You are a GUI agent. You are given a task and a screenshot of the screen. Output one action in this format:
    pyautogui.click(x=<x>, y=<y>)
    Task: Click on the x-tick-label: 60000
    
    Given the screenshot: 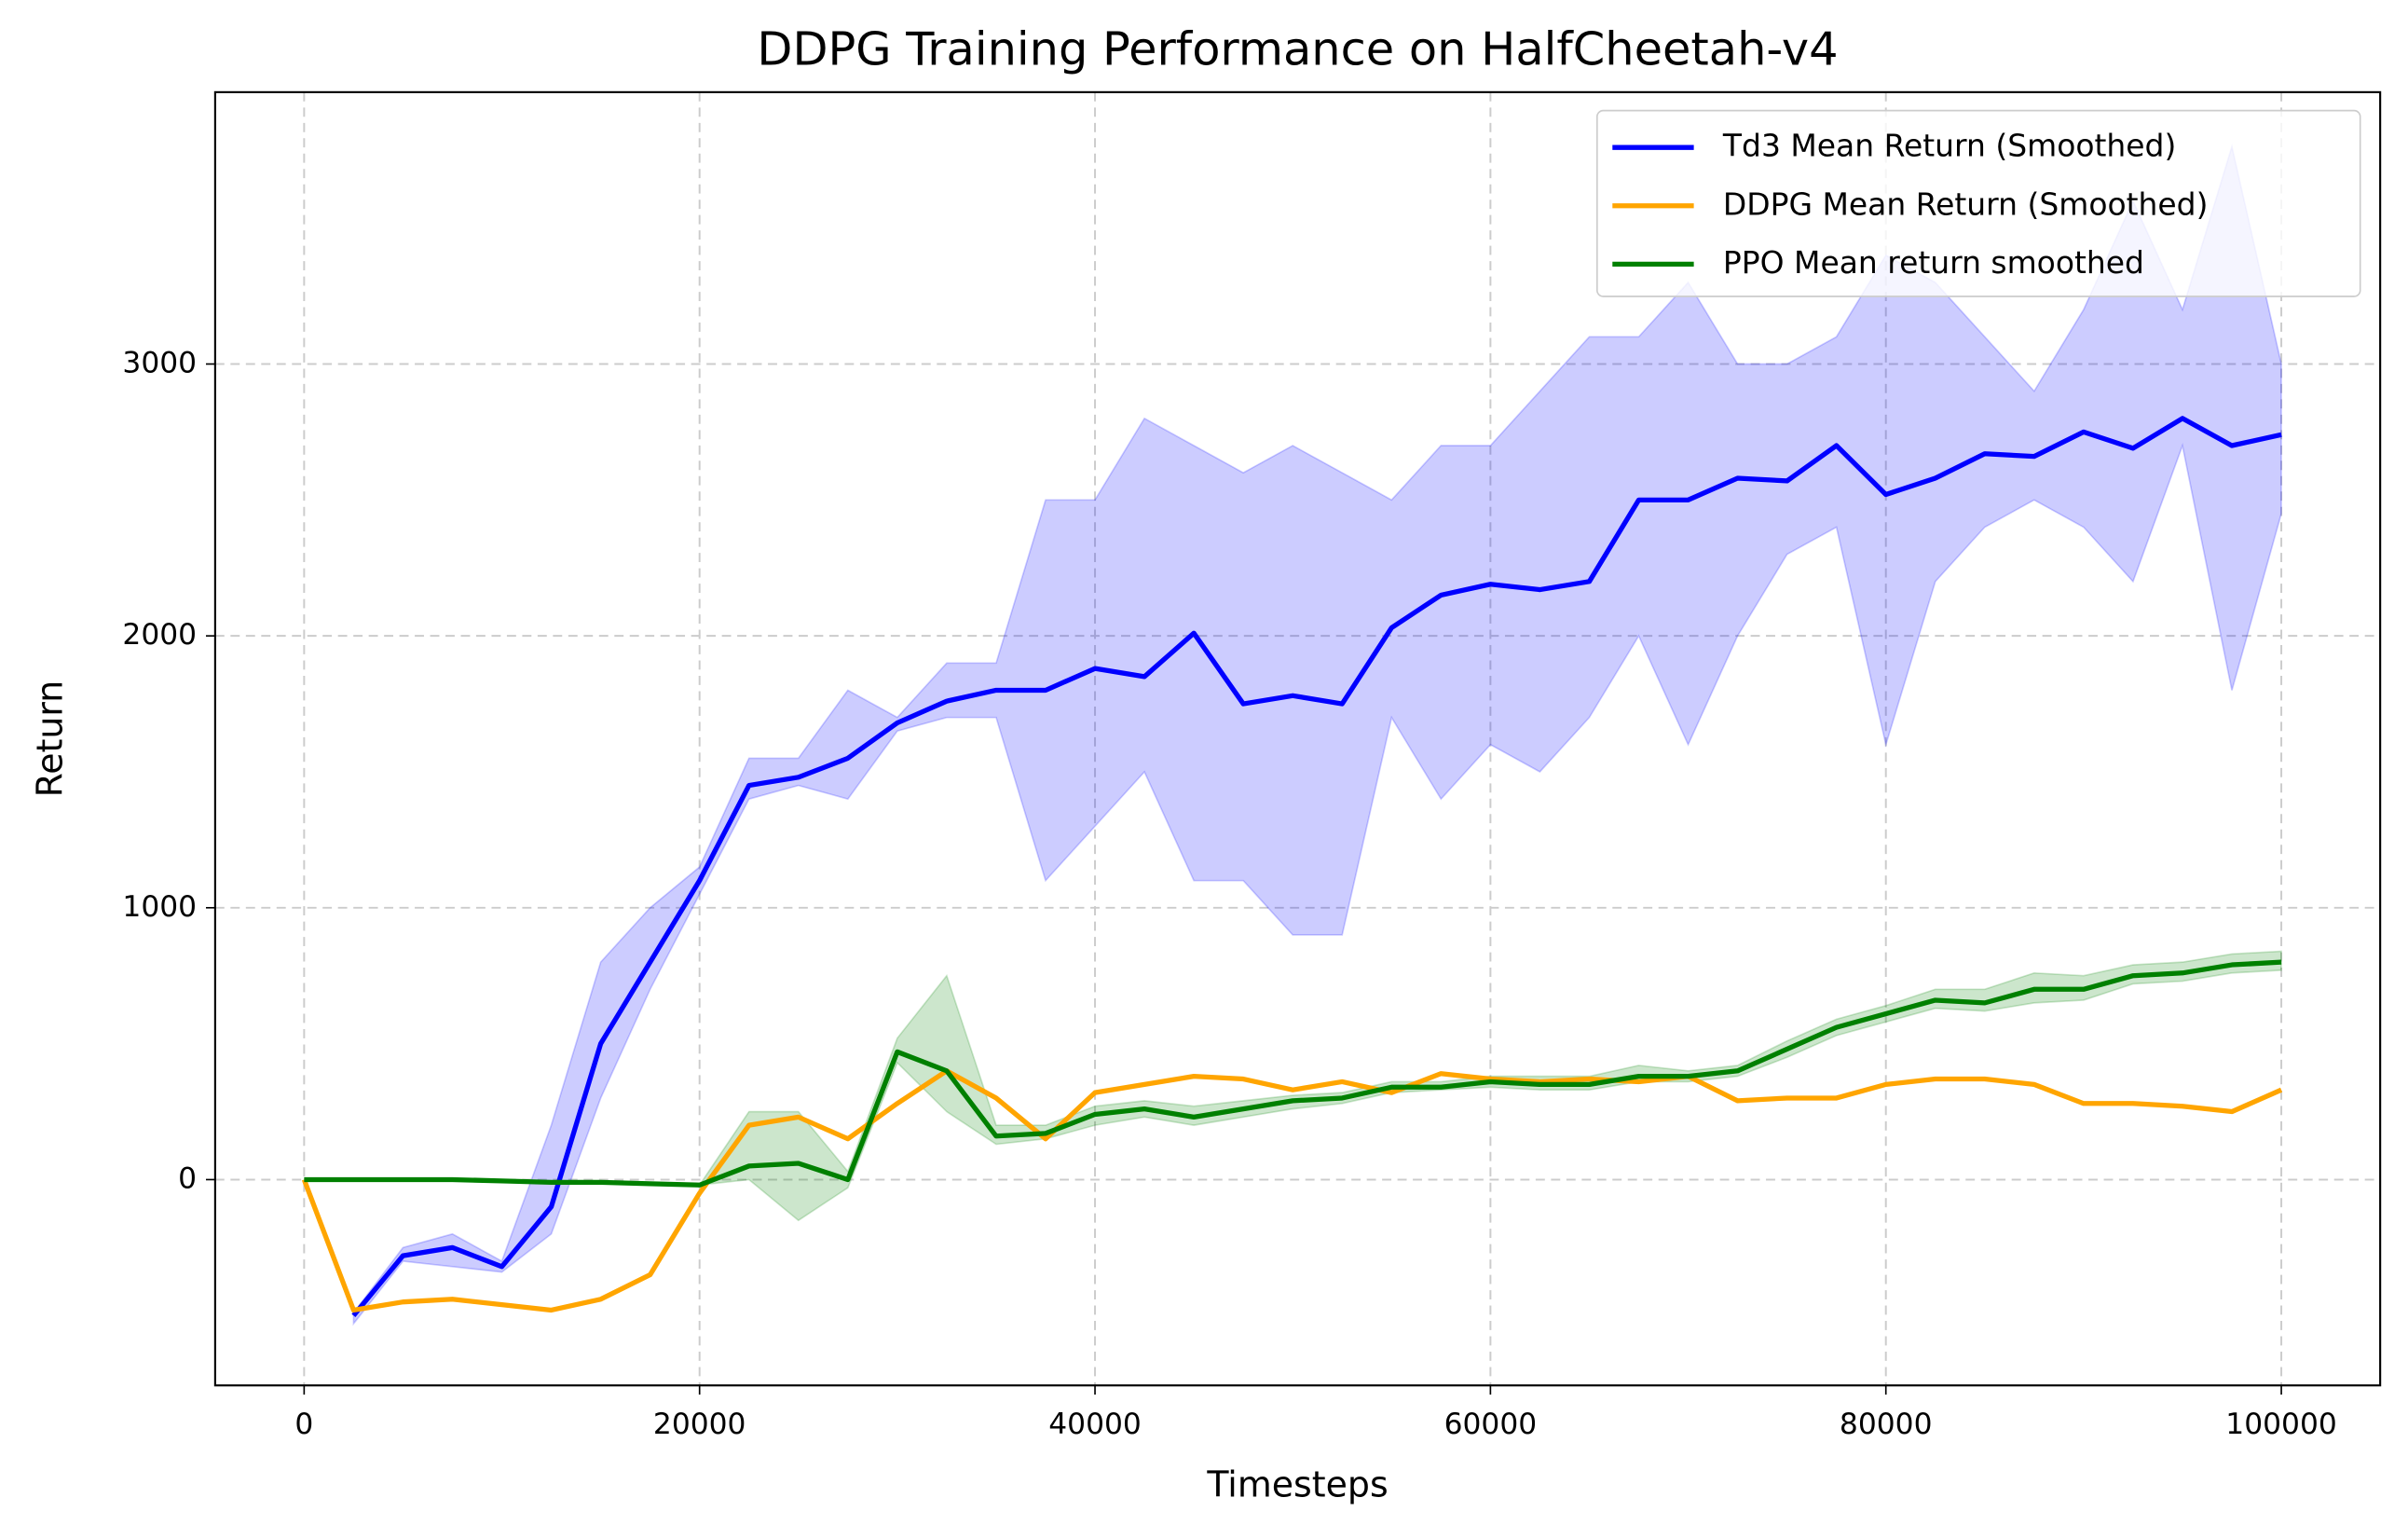 What is the action you would take?
    pyautogui.click(x=1491, y=1424)
    